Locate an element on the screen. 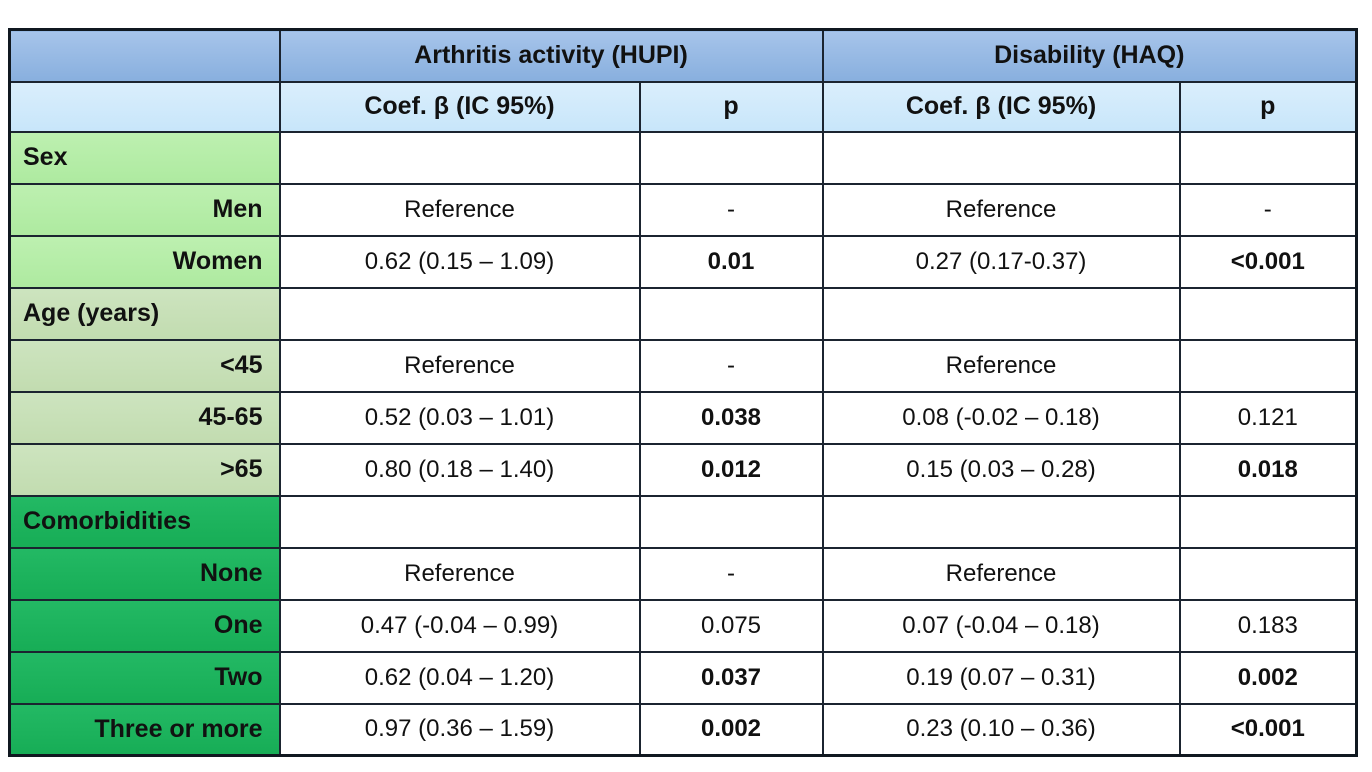 The width and height of the screenshot is (1372, 772). table-row-sex: Sex is located at coordinates (683, 157).